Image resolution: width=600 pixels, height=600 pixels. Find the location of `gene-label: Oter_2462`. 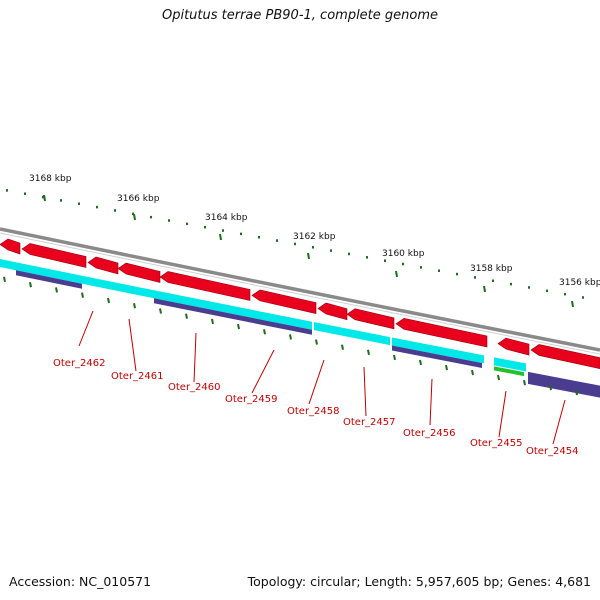

gene-label: Oter_2462 is located at coordinates (79, 363).